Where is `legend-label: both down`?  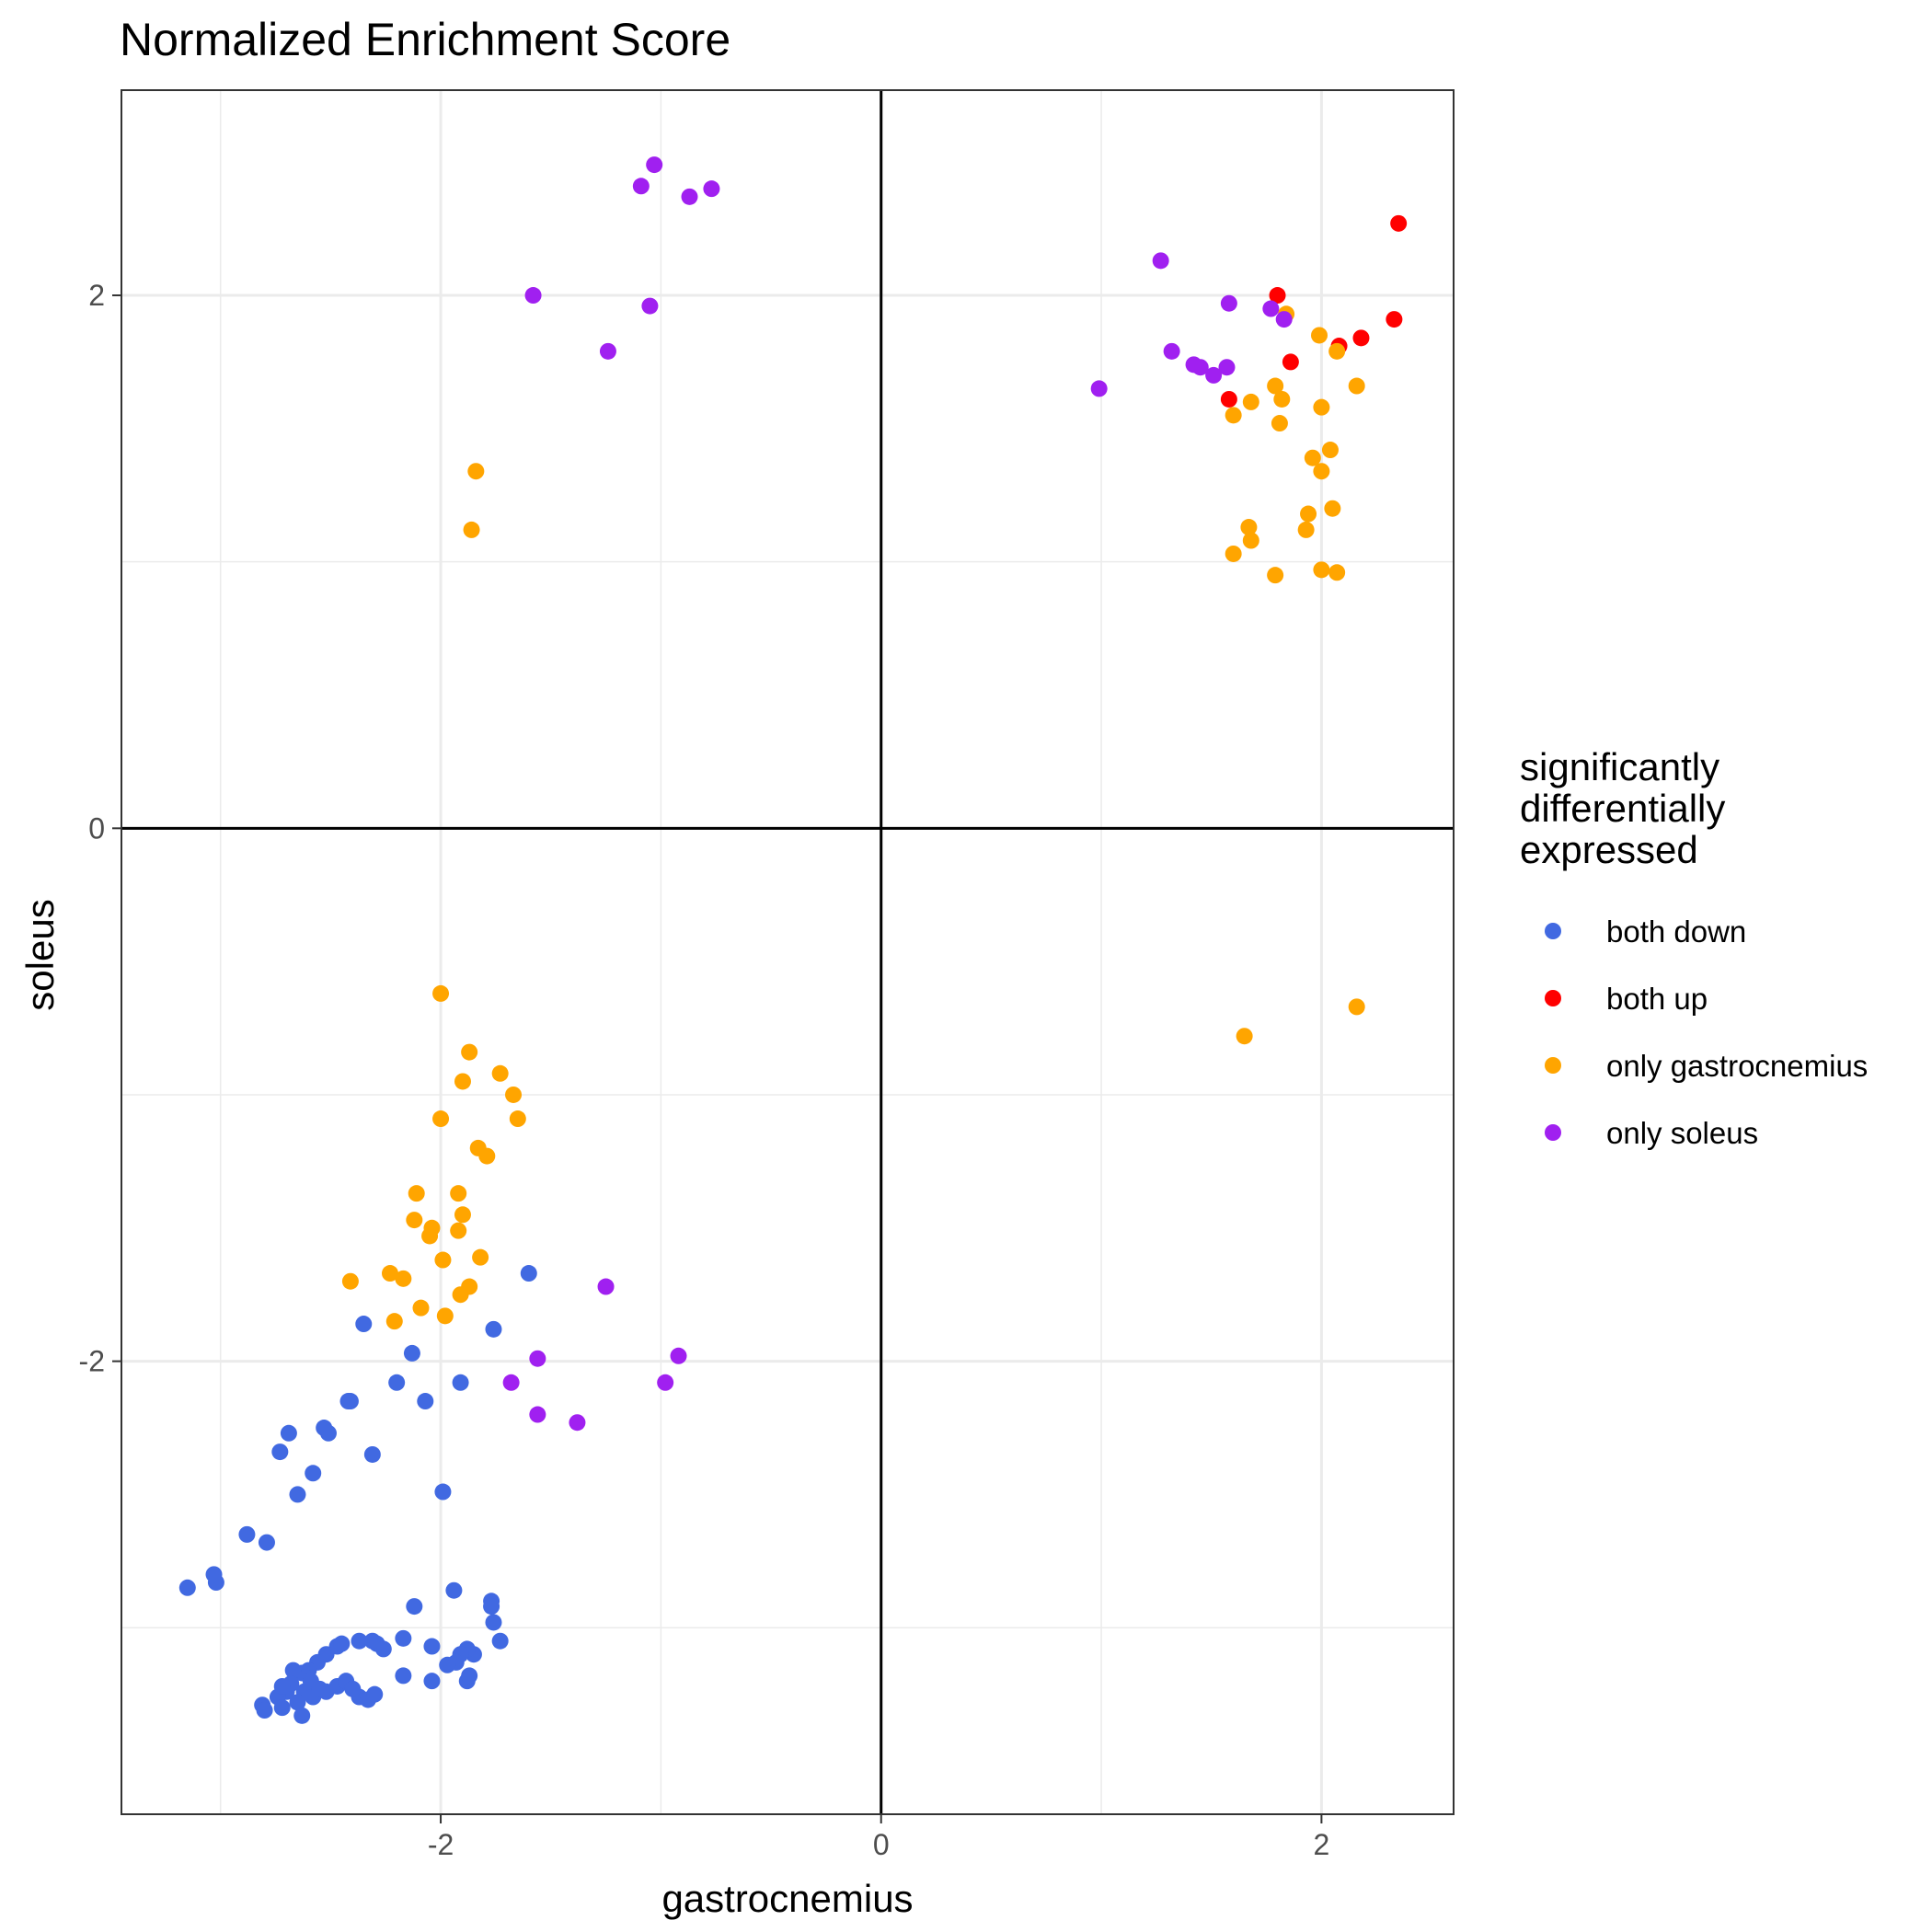 legend-label: both down is located at coordinates (1676, 931).